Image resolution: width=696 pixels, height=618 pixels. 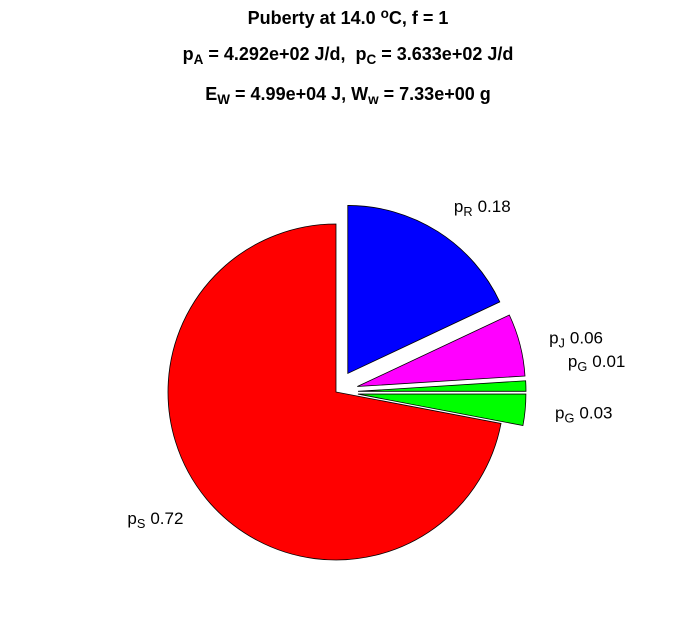 I want to click on text-sub: S, so click(x=141, y=523).